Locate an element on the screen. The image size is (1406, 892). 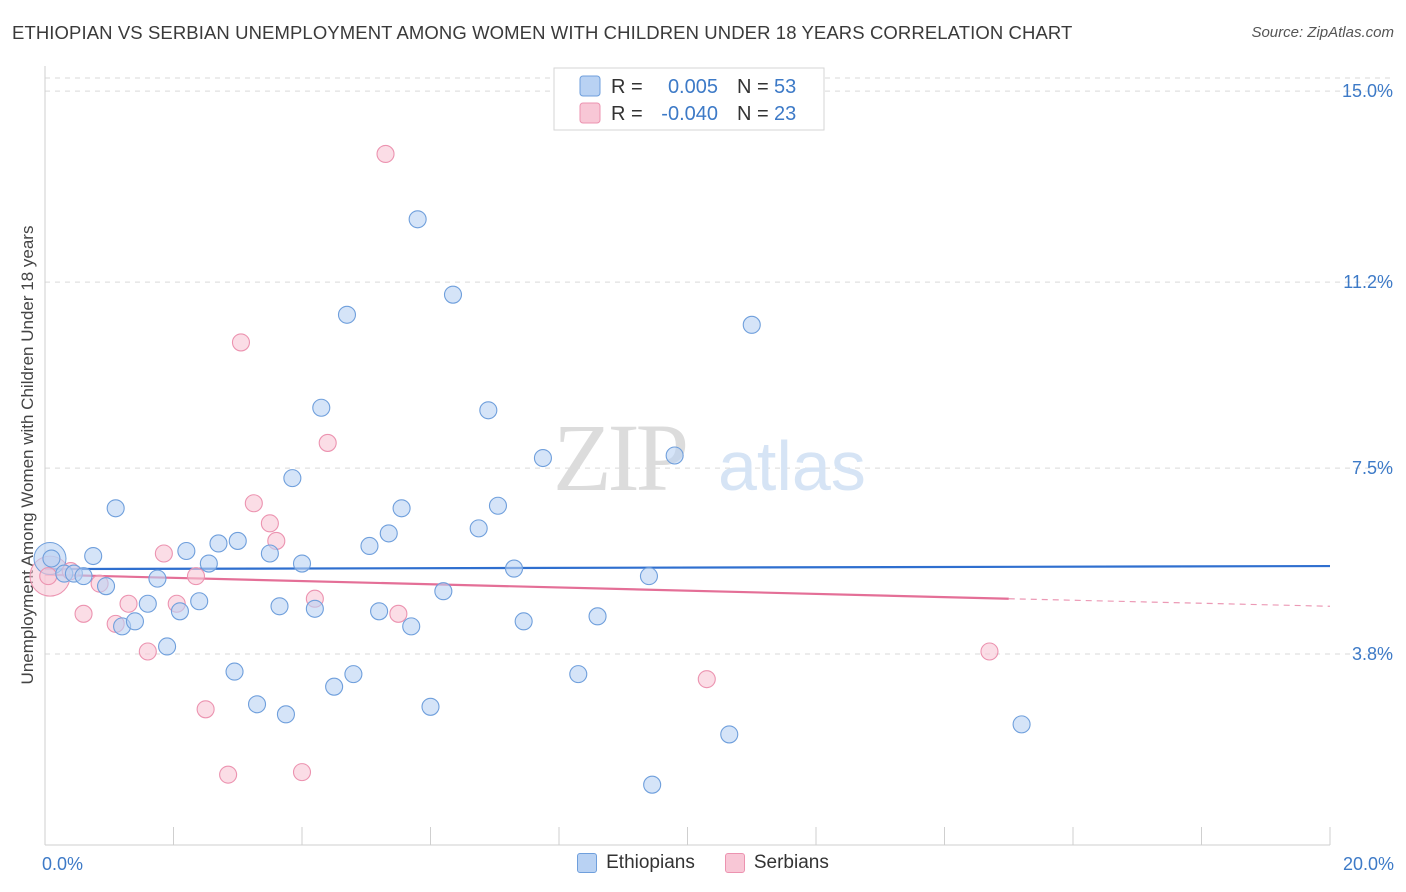
trend-line-serbians is located at coordinates (526, 586).